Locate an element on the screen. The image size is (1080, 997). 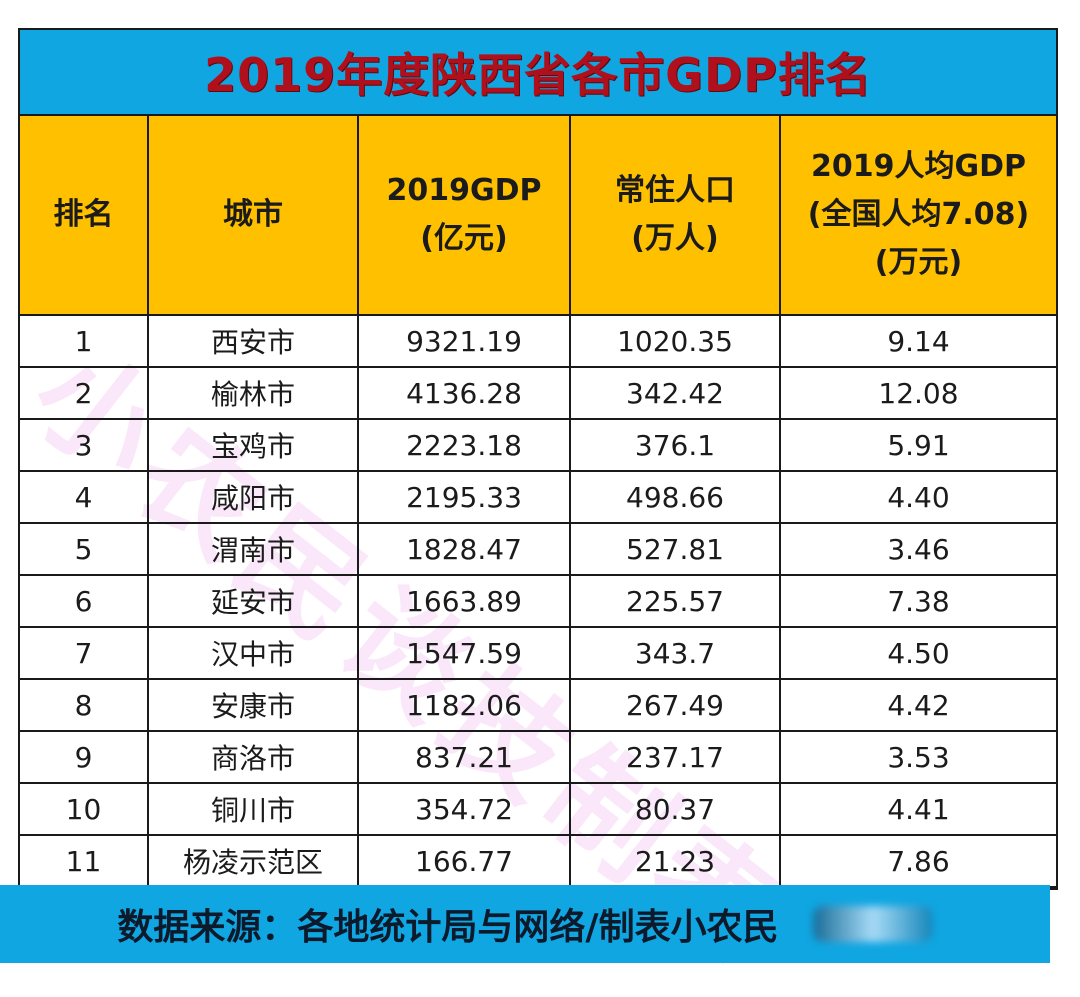
cell-per-capita: 3.53 is located at coordinates (917, 757).